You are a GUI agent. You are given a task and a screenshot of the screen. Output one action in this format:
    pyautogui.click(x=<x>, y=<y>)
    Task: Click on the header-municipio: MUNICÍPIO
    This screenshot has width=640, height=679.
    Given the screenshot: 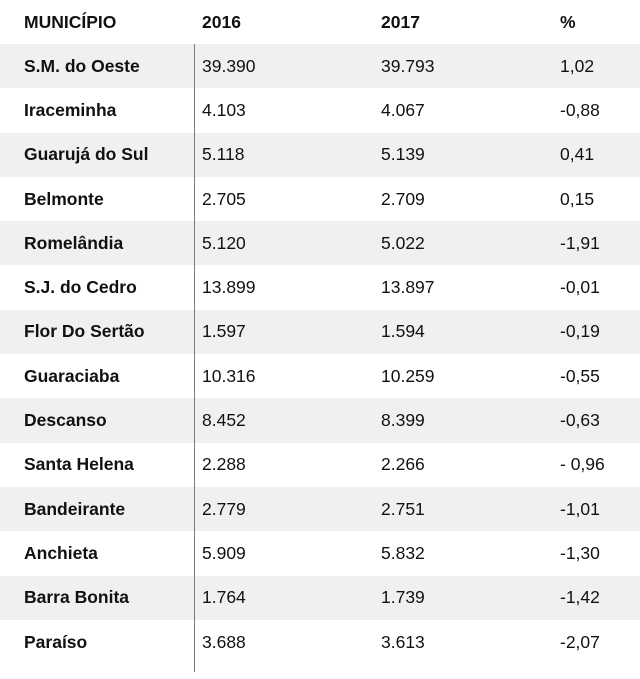 What is the action you would take?
    pyautogui.click(x=70, y=21)
    